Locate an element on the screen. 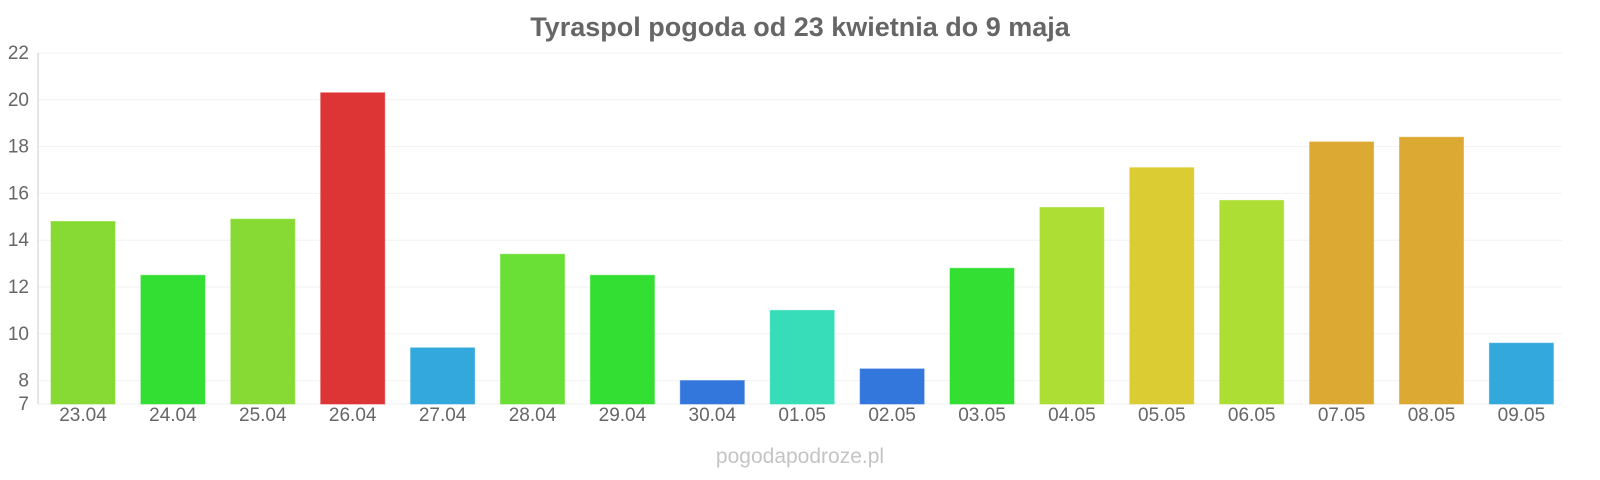  bar-26.04 is located at coordinates (353, 248).